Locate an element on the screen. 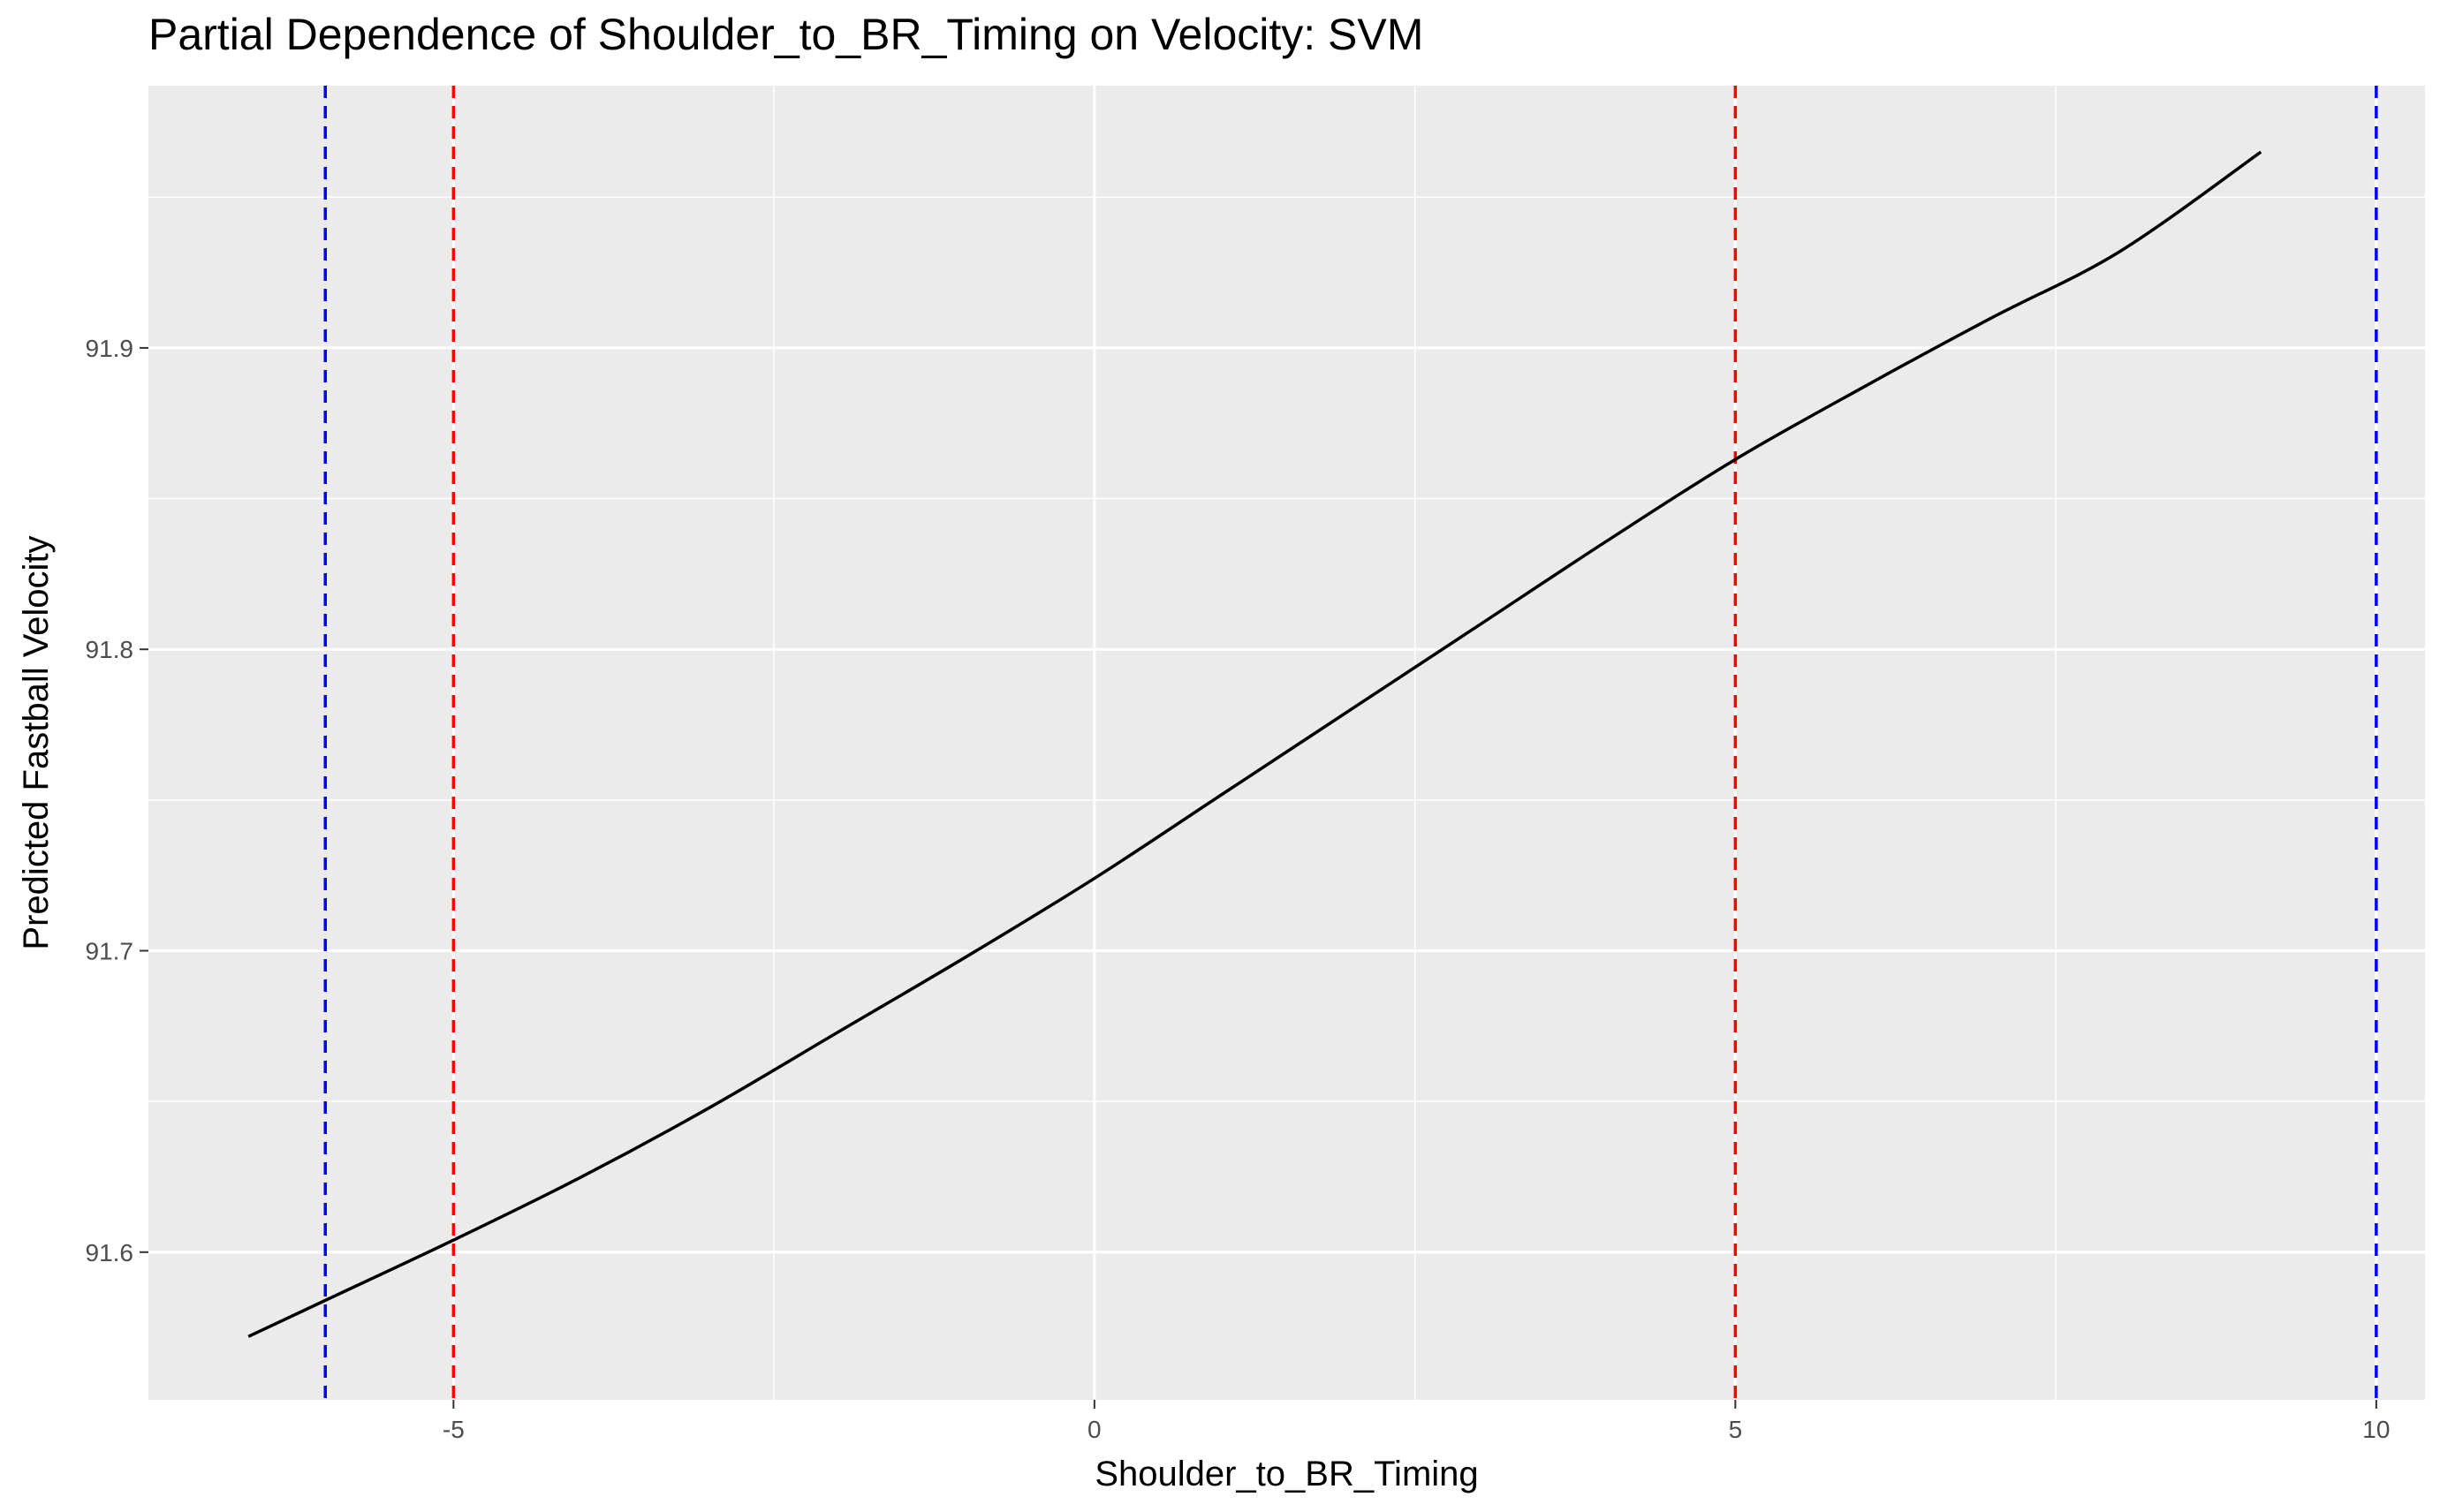  x-tick-label: 5 is located at coordinates (1736, 1430).